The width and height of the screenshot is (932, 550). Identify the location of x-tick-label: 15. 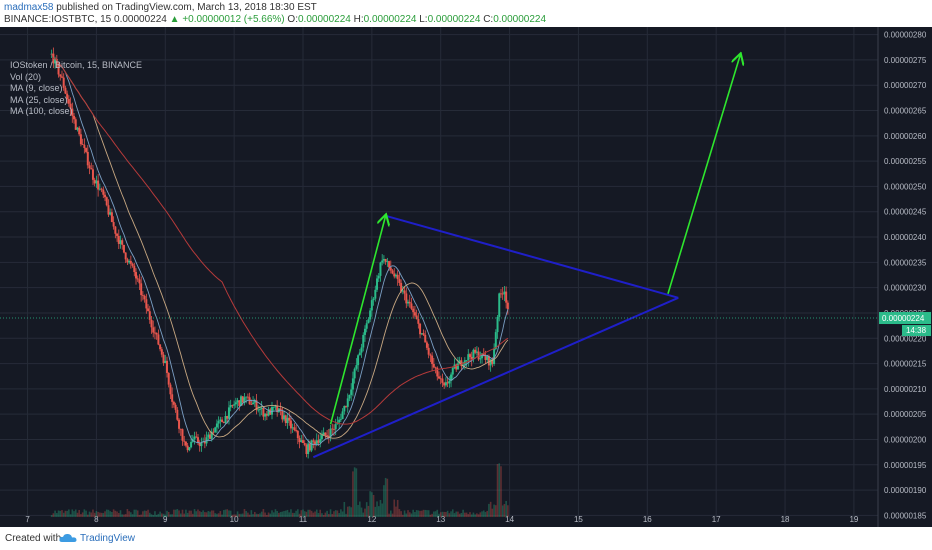
(578, 519).